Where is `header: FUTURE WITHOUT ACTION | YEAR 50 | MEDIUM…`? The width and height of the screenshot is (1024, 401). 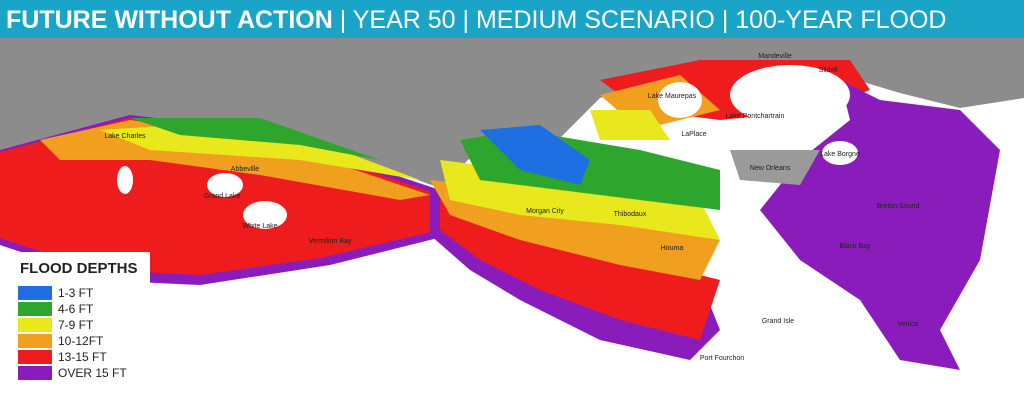 header: FUTURE WITHOUT ACTION | YEAR 50 | MEDIUM… is located at coordinates (512, 19).